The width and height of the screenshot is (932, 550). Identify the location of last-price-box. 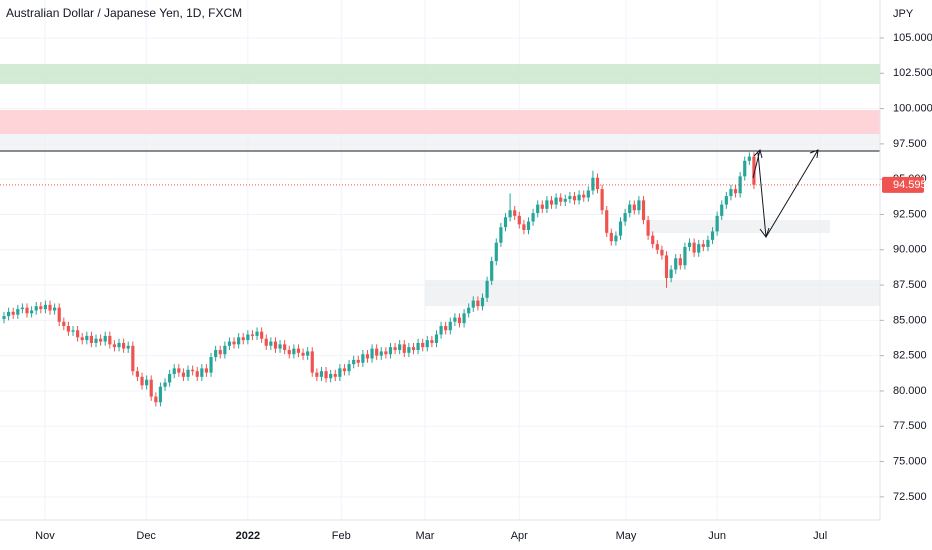
(903, 184).